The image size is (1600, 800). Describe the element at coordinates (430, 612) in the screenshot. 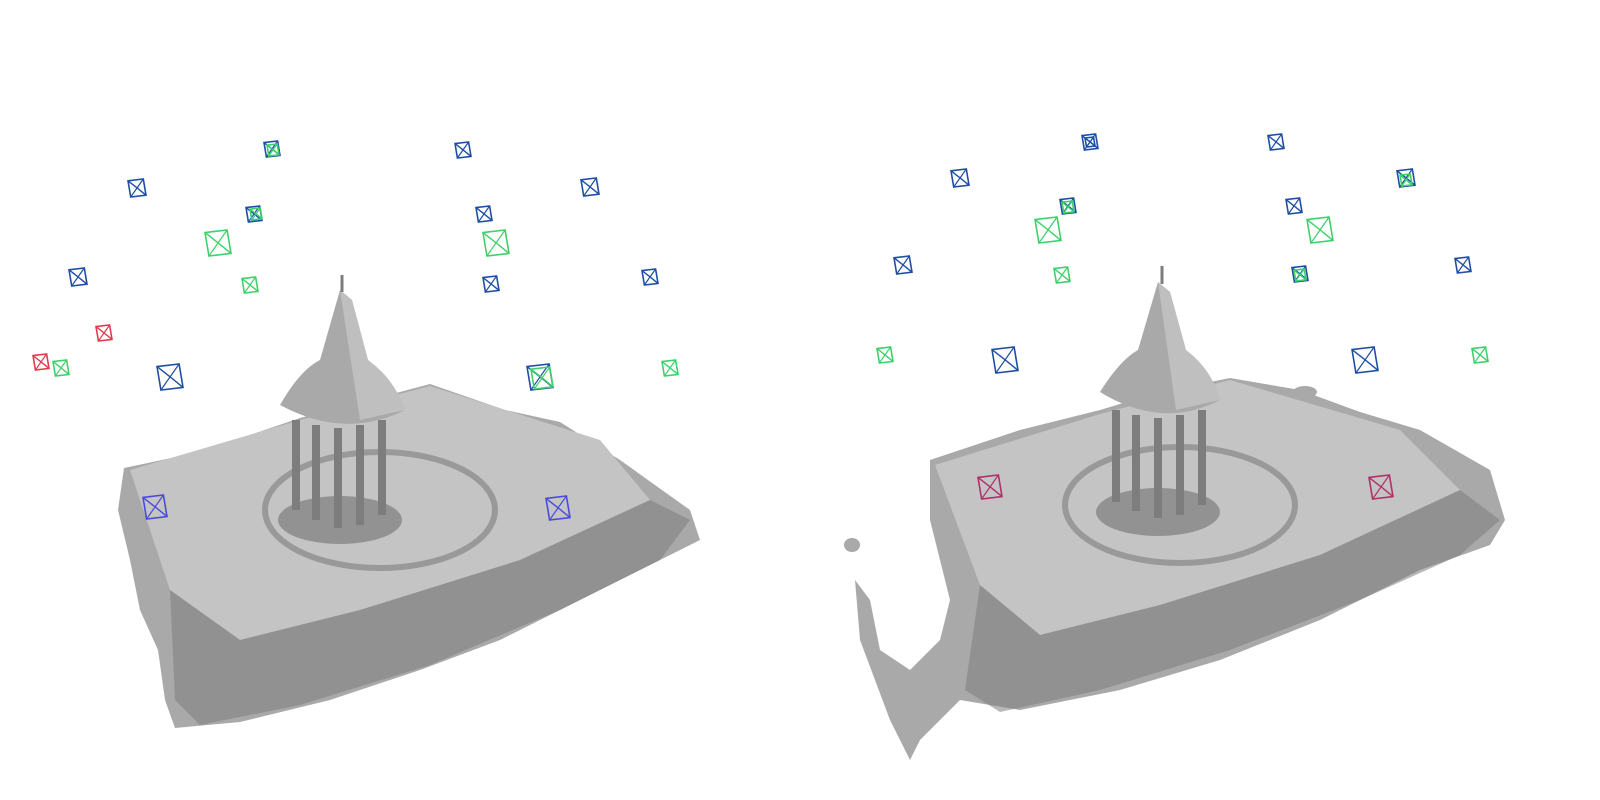

I see `left-mesh-front-skirt` at that location.